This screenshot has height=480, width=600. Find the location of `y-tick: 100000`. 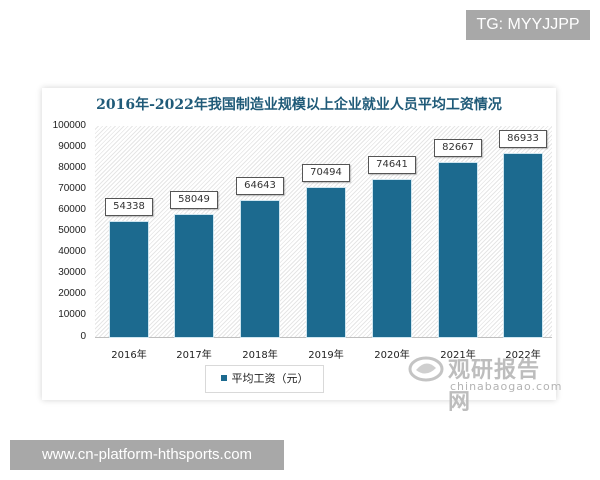

y-tick: 100000 is located at coordinates (69, 125).